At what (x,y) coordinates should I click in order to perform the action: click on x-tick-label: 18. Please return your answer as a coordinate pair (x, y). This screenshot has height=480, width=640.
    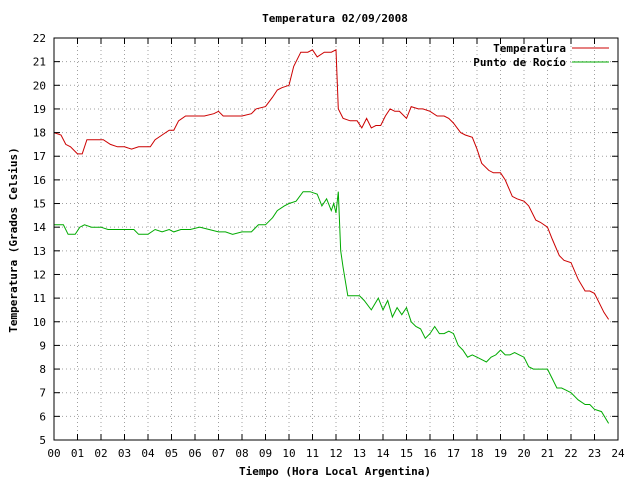
    Looking at the image, I should click on (476, 453).